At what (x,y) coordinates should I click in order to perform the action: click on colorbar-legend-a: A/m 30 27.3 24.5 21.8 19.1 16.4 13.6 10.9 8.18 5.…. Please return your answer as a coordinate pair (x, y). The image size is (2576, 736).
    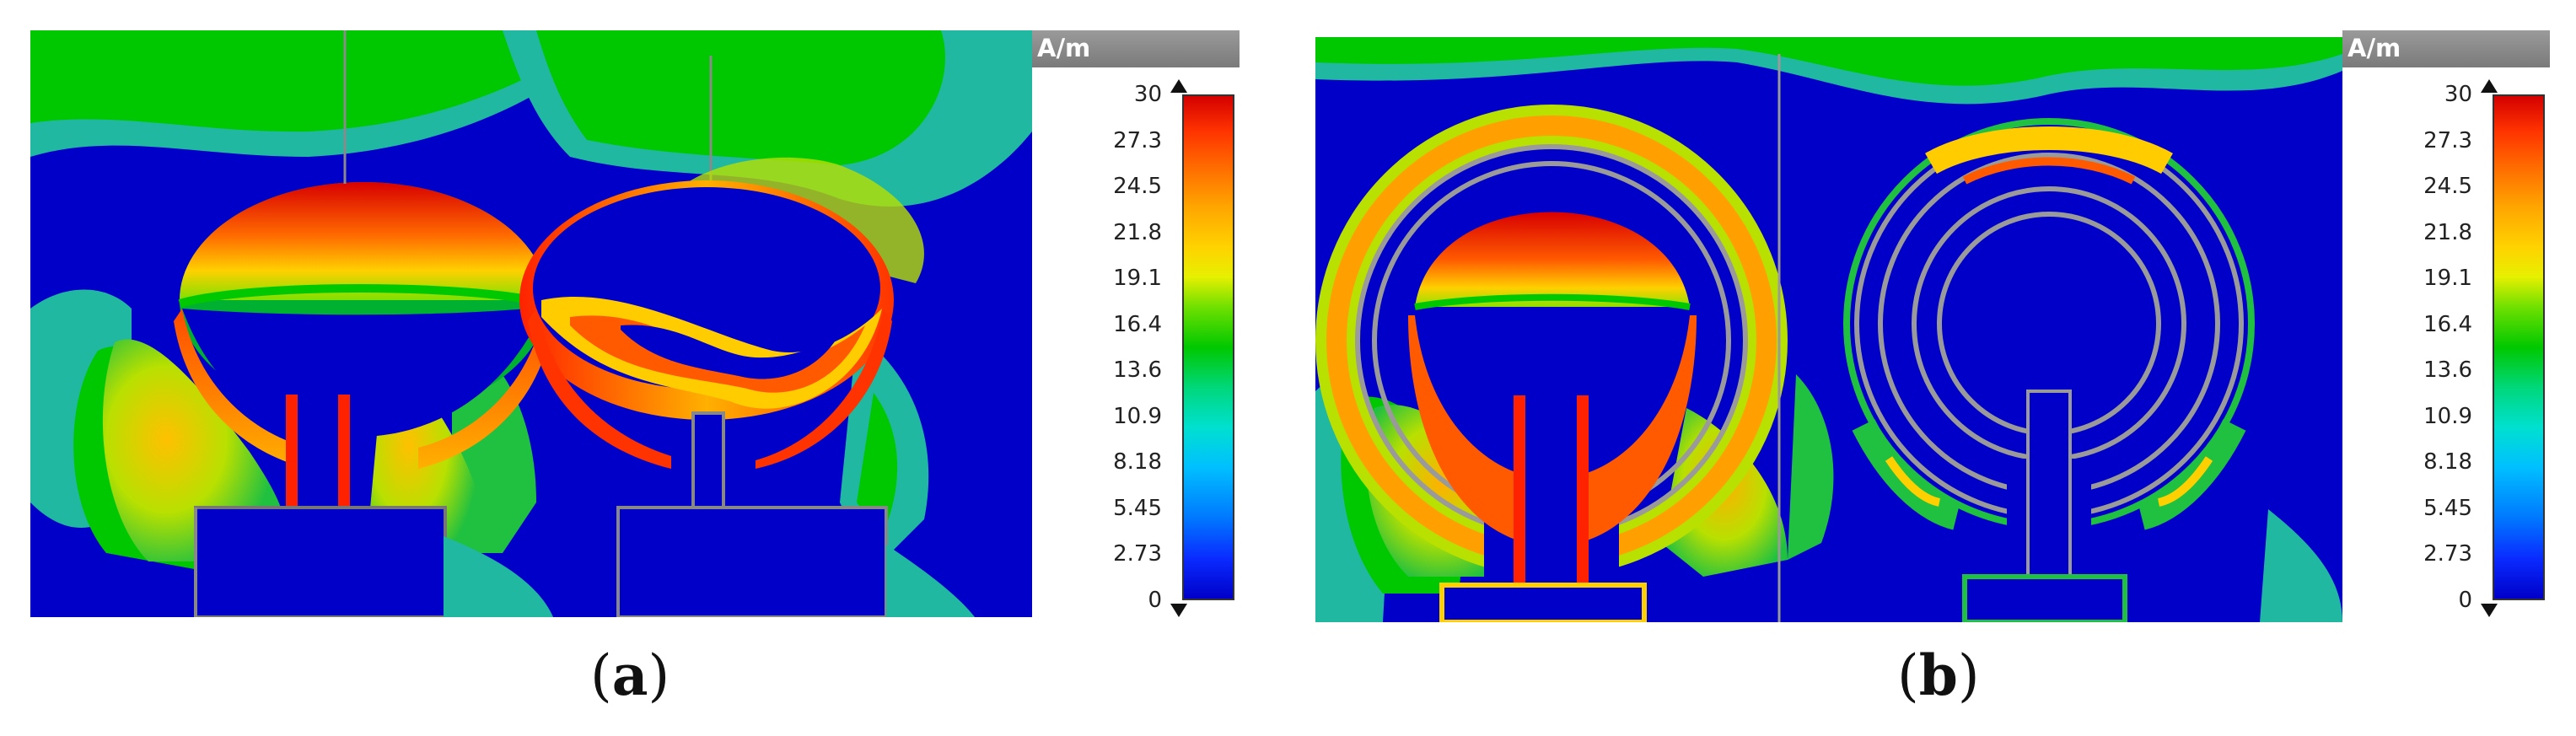
    Looking at the image, I should click on (1137, 325).